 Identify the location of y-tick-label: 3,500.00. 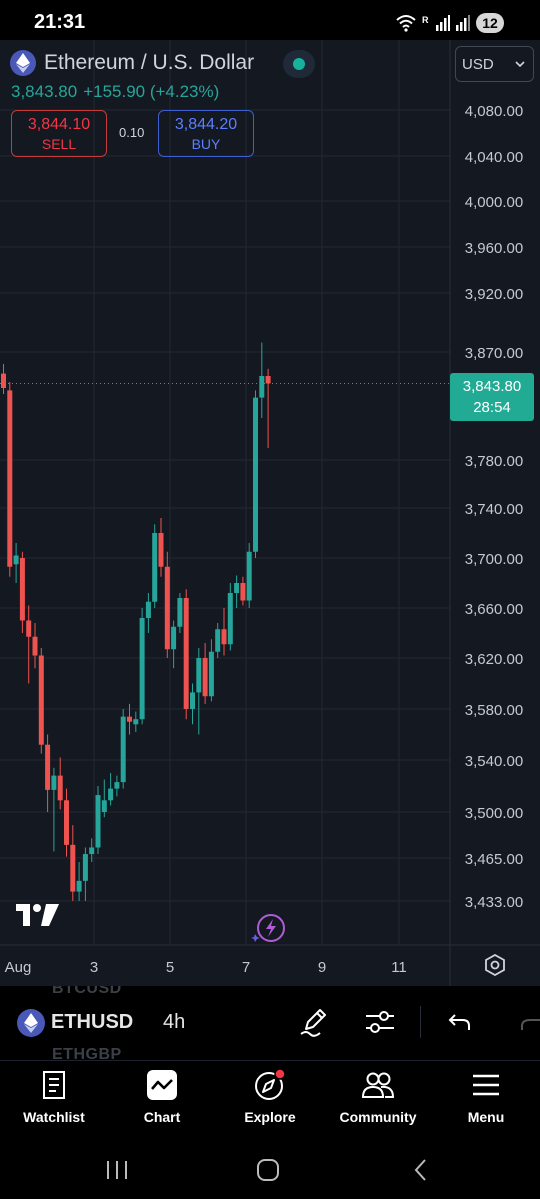
(494, 813).